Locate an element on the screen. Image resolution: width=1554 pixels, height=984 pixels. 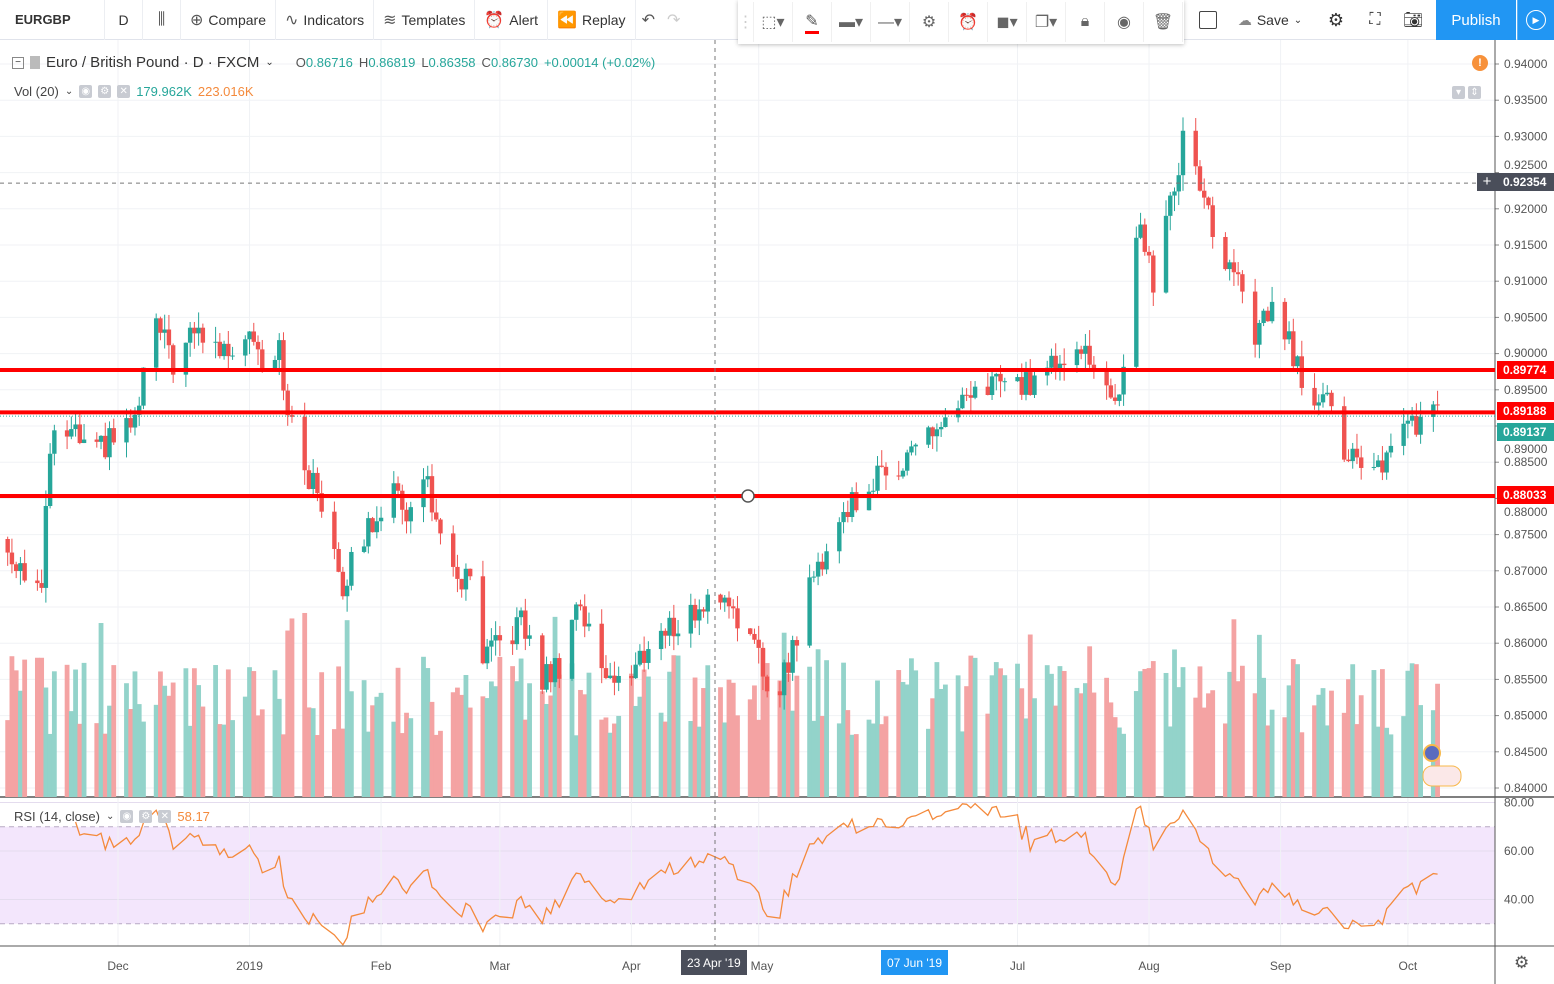
line-color-button: ✎ is located at coordinates (812, 22).